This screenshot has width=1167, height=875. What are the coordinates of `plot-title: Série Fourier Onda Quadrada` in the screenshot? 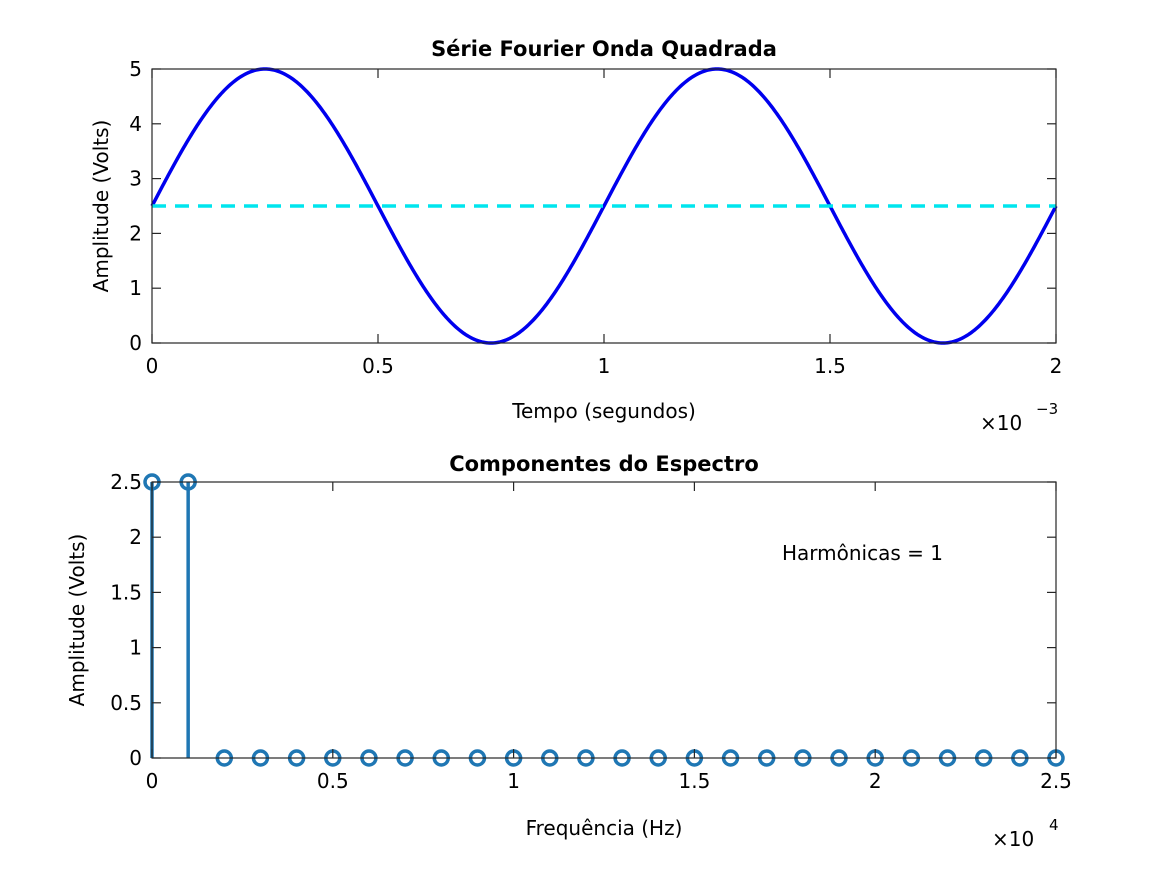 It's located at (604, 49).